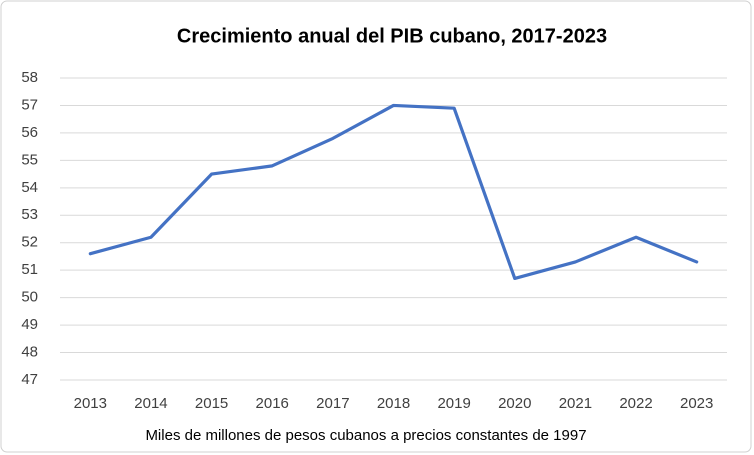  What do you see at coordinates (575, 403) in the screenshot?
I see `x-tick-label: 2021` at bounding box center [575, 403].